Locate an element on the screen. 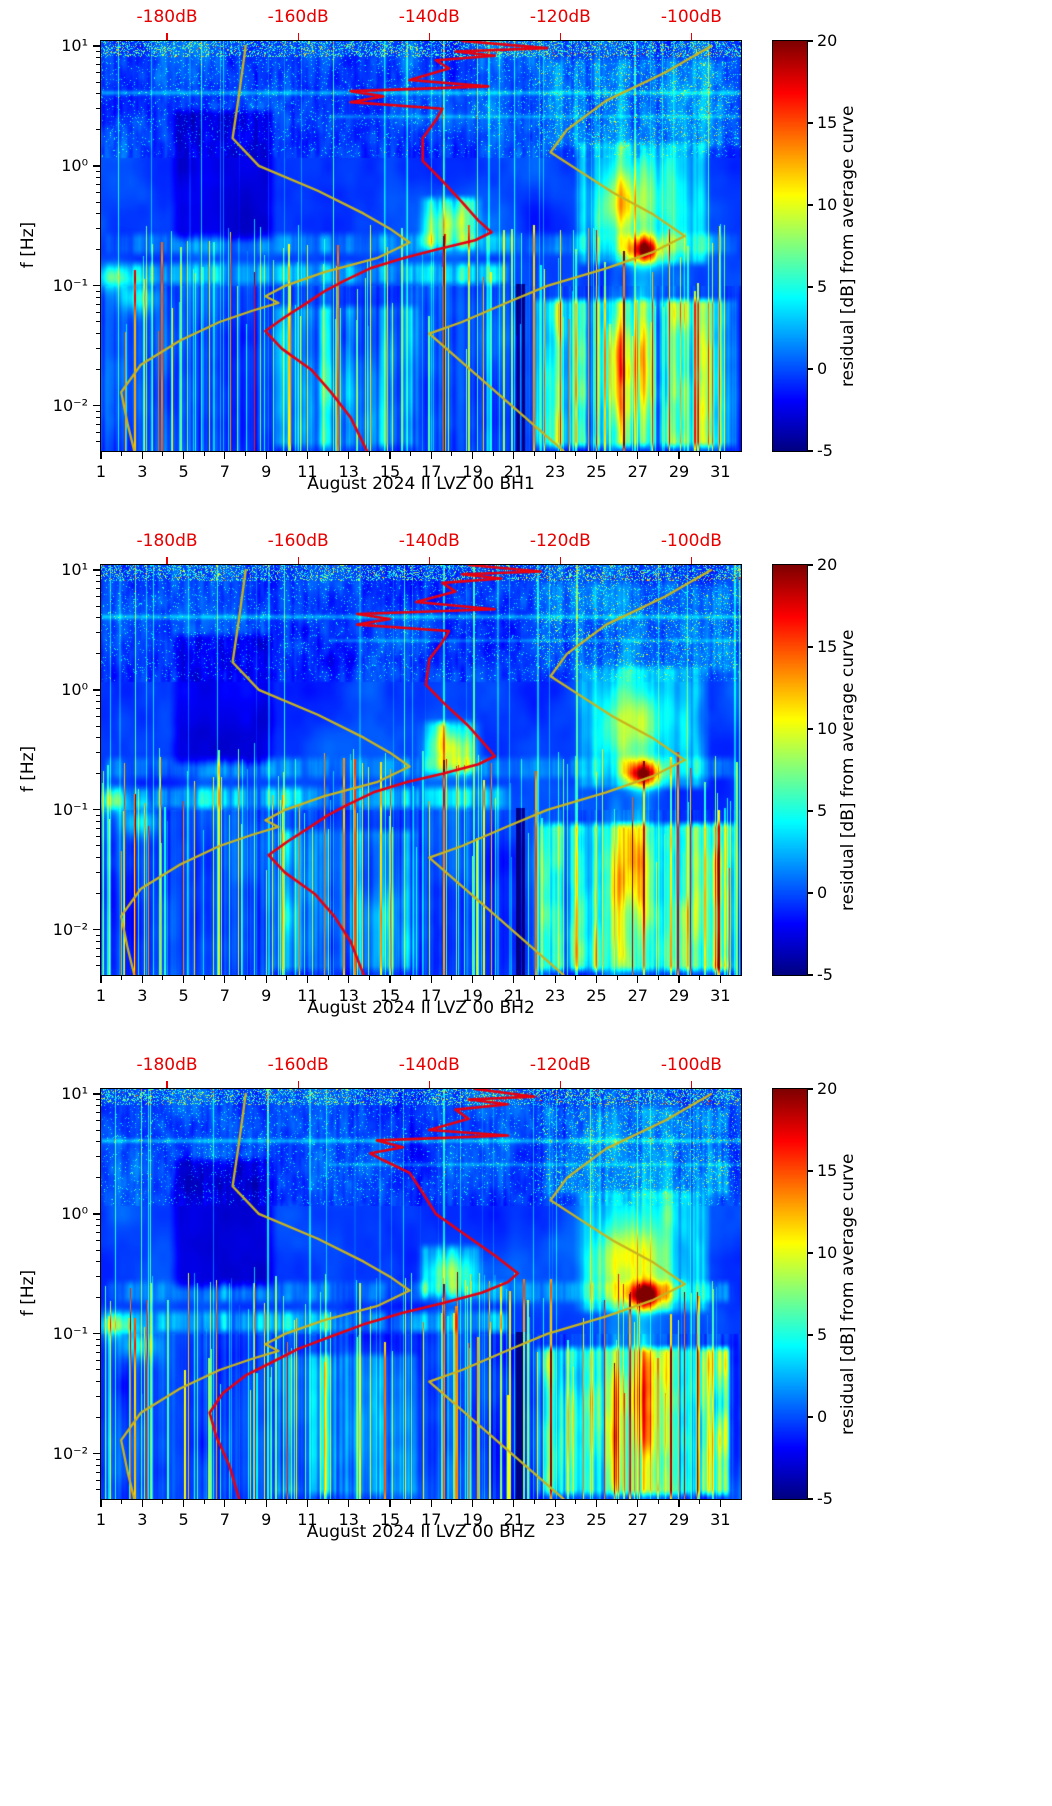  y-axis-label: f [Hz] is located at coordinates (28, 245).